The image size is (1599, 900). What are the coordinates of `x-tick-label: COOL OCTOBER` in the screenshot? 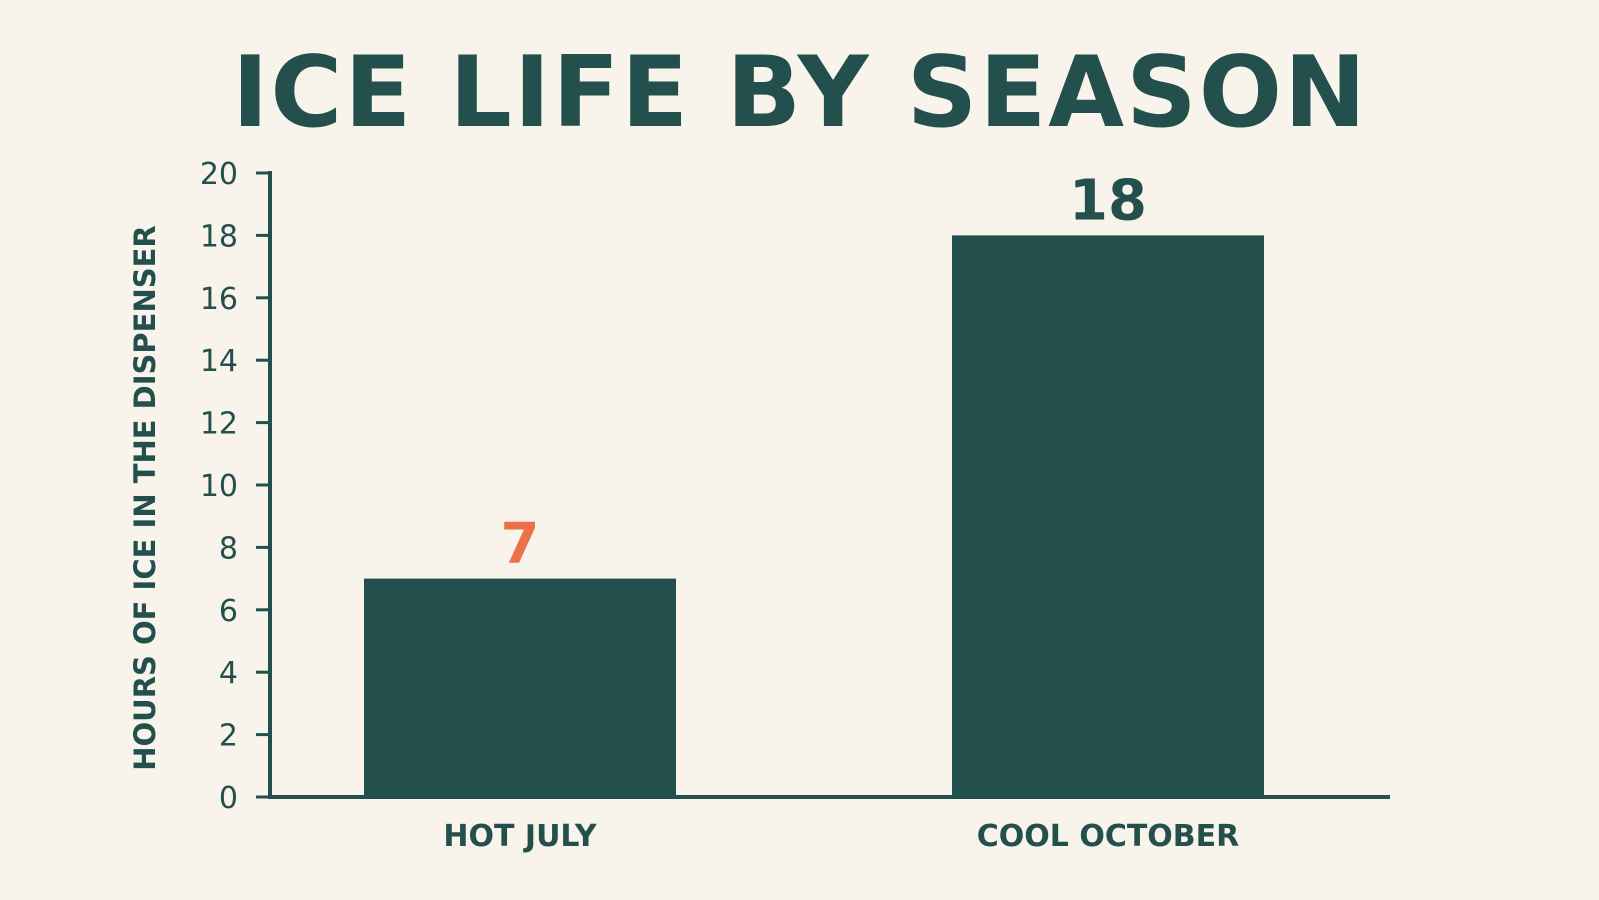 It's located at (1108, 836).